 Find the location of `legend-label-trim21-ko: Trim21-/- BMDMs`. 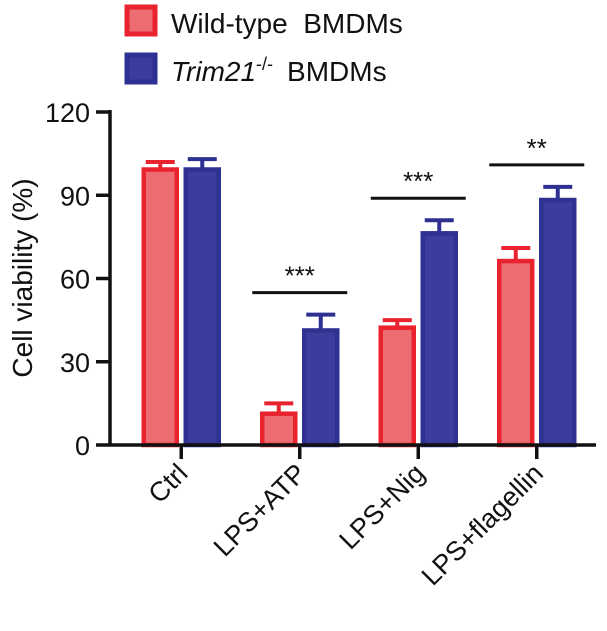

legend-label-trim21-ko: Trim21-/- BMDMs is located at coordinates (279, 70).